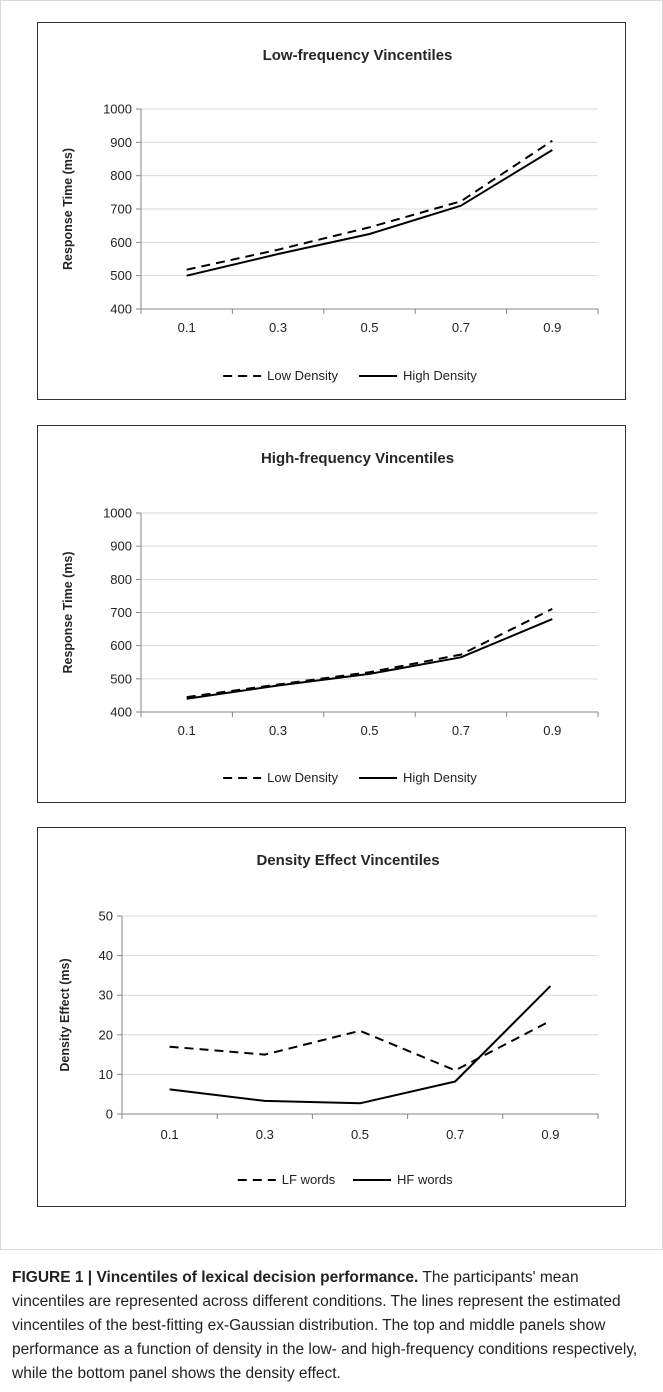 The width and height of the screenshot is (663, 1392). Describe the element at coordinates (65, 1014) in the screenshot. I see `y-axis-label: Density Effect (ms)` at that location.